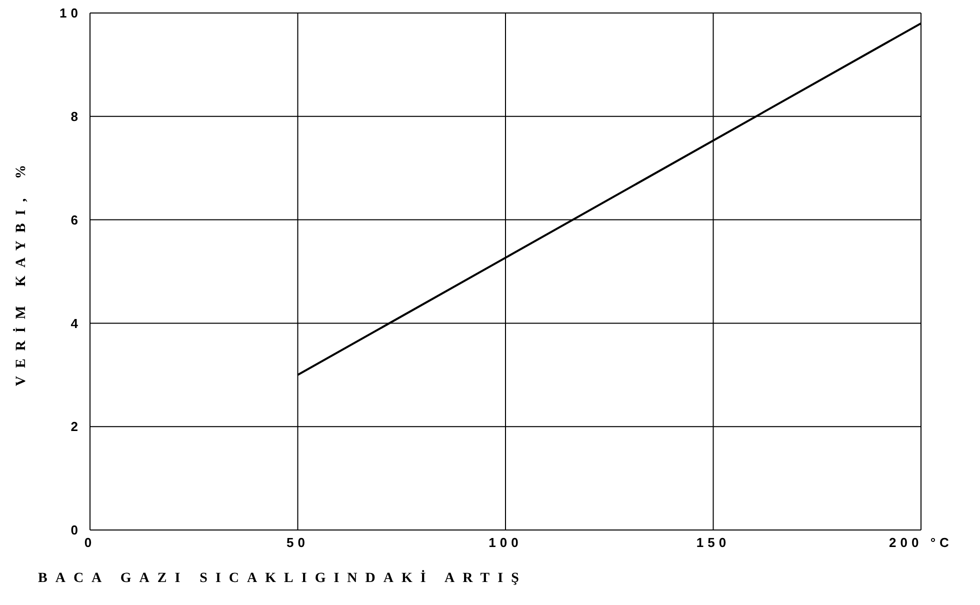 The image size is (980, 605). What do you see at coordinates (505, 542) in the screenshot?
I see `x-tick-label: 100` at bounding box center [505, 542].